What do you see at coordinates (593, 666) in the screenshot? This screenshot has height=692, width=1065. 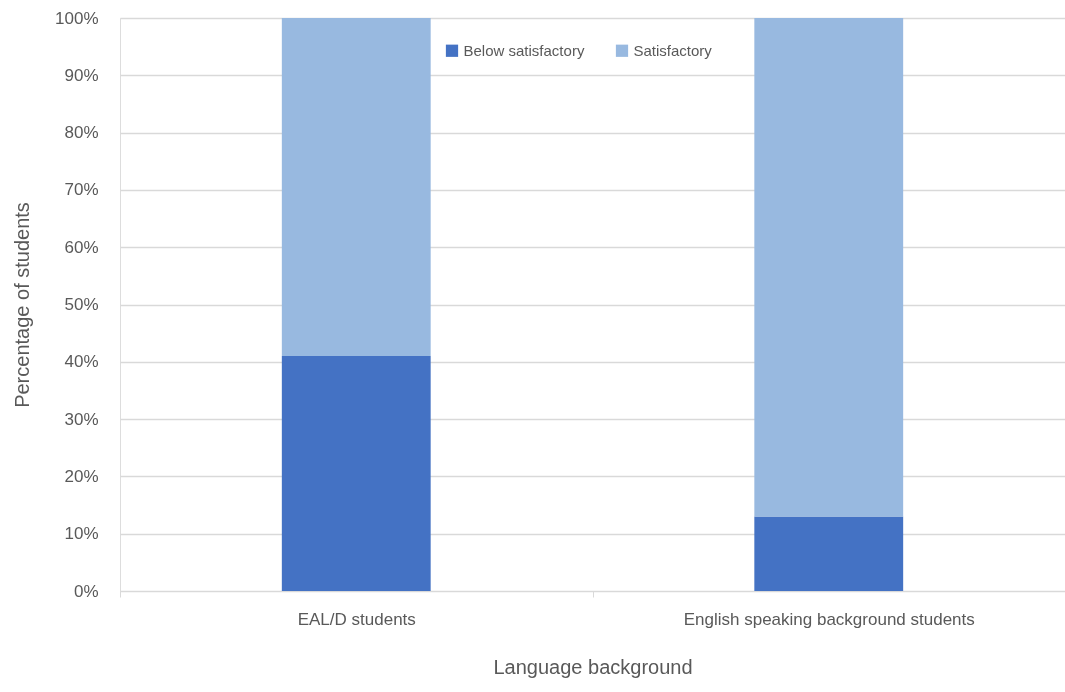 I see `x-axis-title: Language background` at bounding box center [593, 666].